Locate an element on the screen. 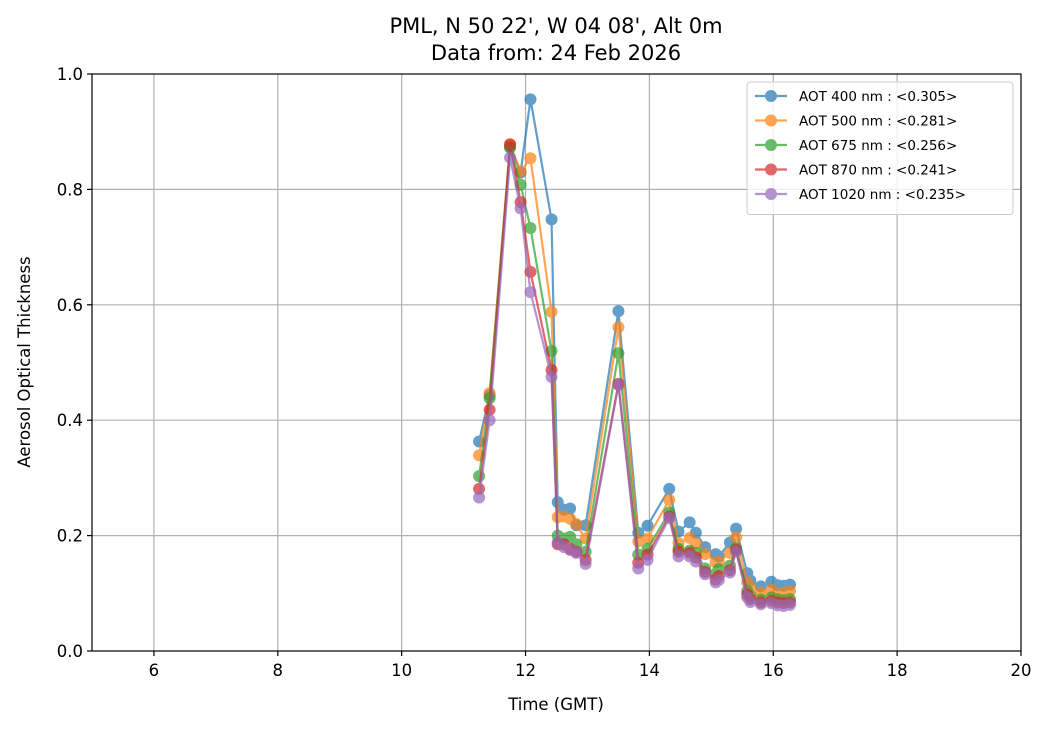 The image size is (1049, 729). x-tick-label: 8 is located at coordinates (278, 670).